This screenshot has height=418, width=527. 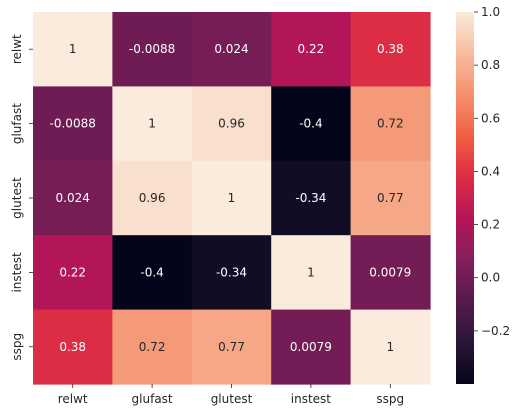 What do you see at coordinates (490, 65) in the screenshot?
I see `colorbar-tick-label: 0.8` at bounding box center [490, 65].